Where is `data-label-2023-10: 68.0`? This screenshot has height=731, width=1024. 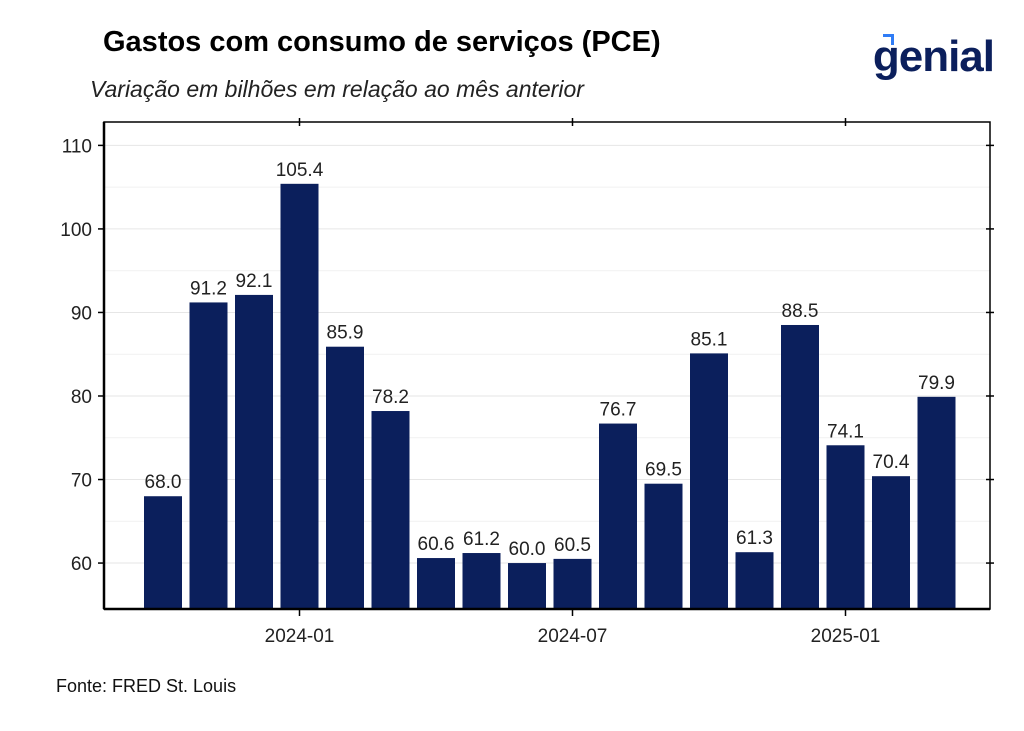 data-label-2023-10: 68.0 is located at coordinates (163, 482).